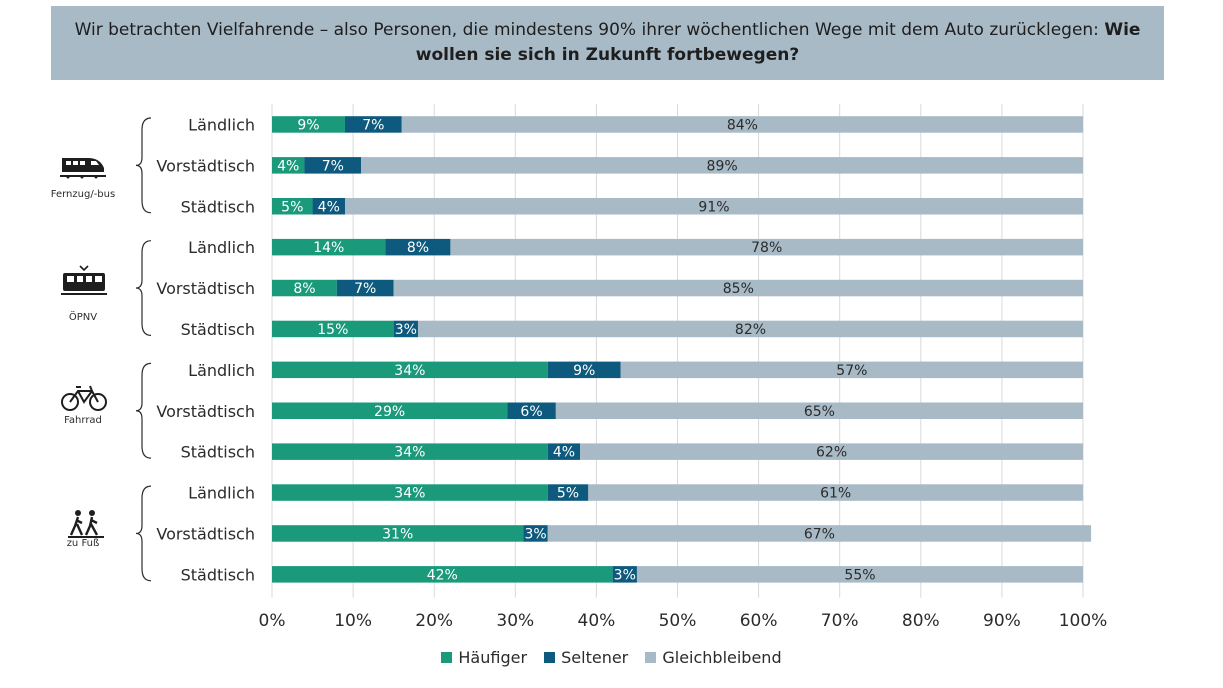 The image size is (1223, 688). I want to click on data-label: 84%, so click(742, 125).